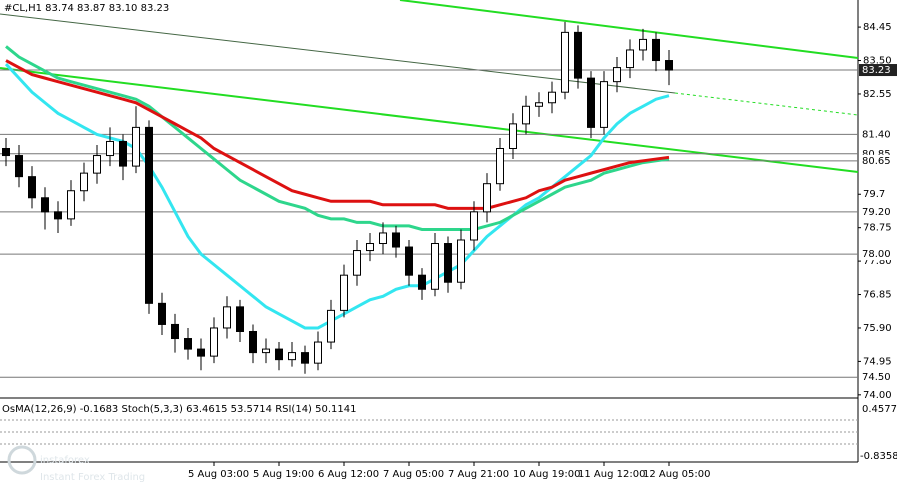 This screenshot has width=897, height=485. Describe the element at coordinates (876, 154) in the screenshot. I see `level-label: 80.85` at that location.